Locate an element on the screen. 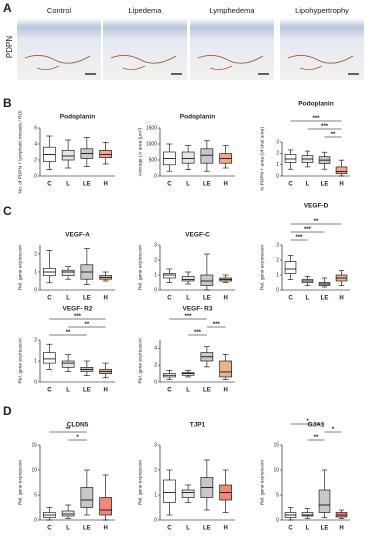  y-axis-label: % PDPN + area (of total area) is located at coordinates (262, 159).